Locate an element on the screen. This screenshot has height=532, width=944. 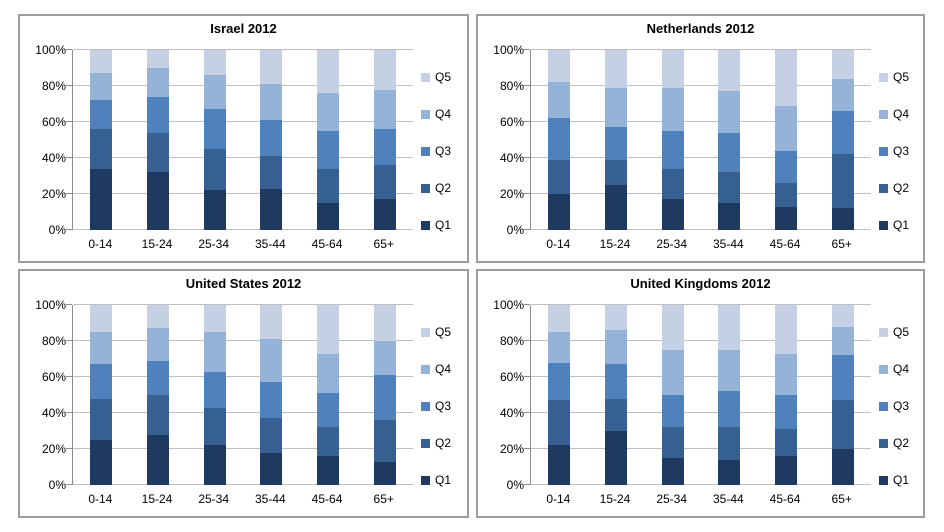
legend-label: Q5 is located at coordinates (443, 77).